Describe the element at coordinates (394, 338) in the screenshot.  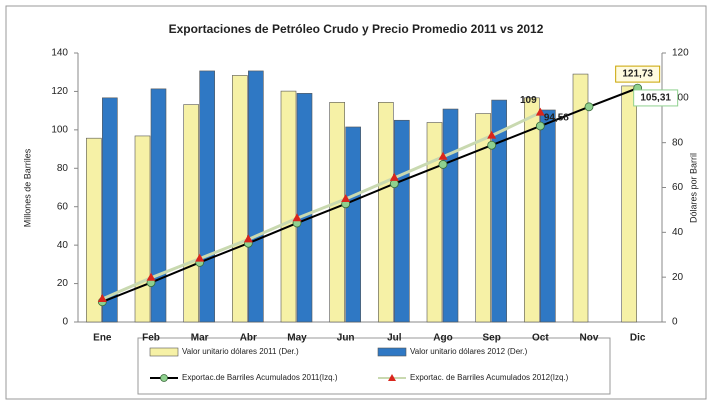
I see `x-tick-label: Jul` at that location.